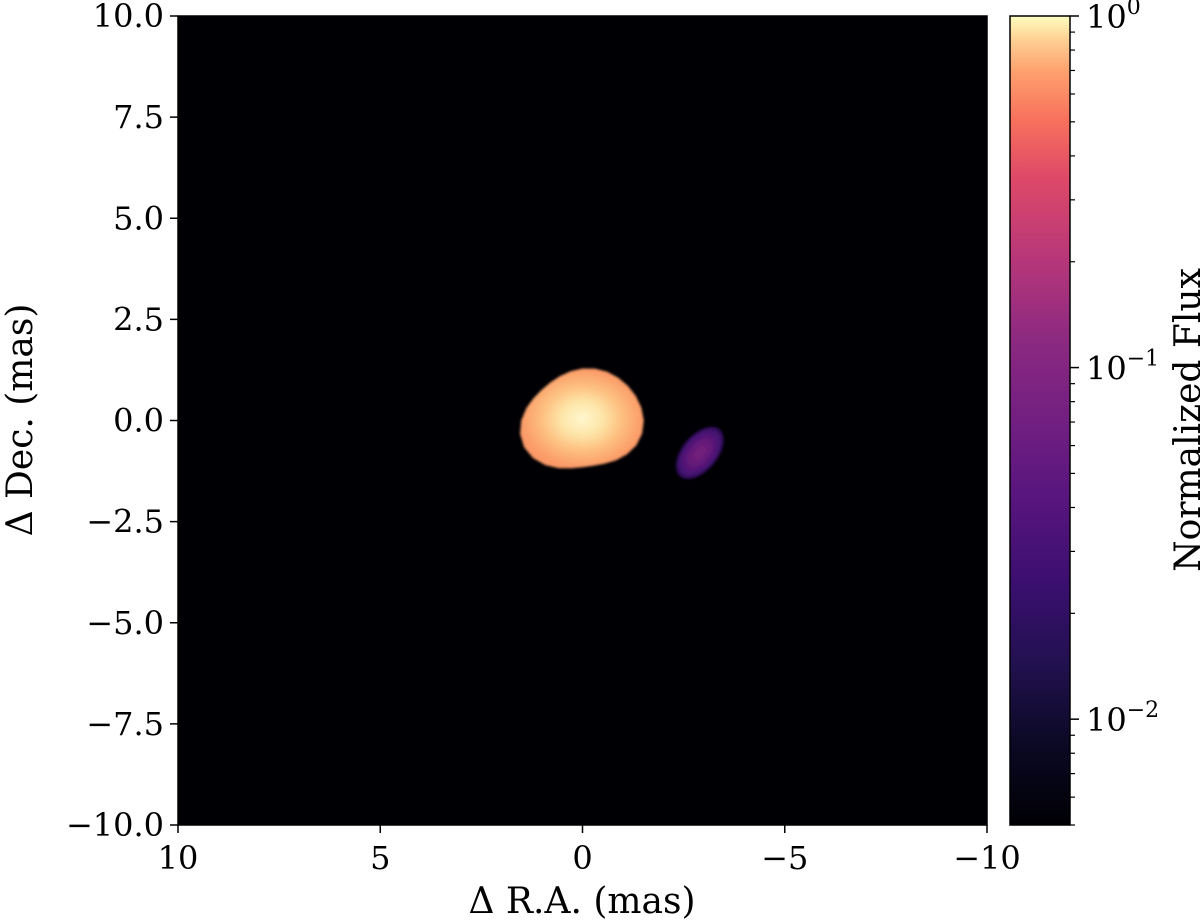  What do you see at coordinates (115, 825) in the screenshot?
I see `y-tick-label: −10.0` at bounding box center [115, 825].